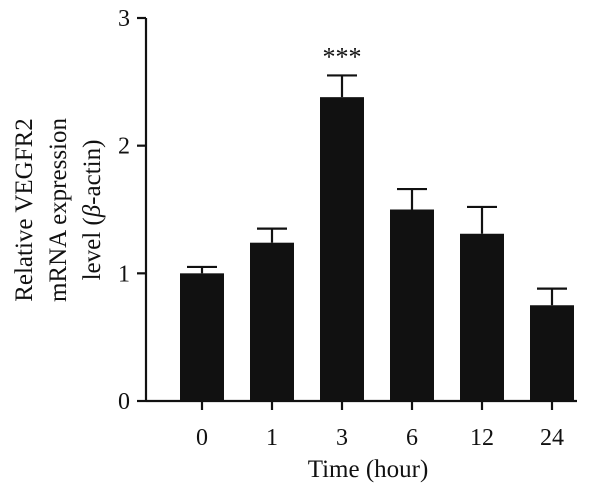 This screenshot has height=491, width=600. Describe the element at coordinates (92, 172) in the screenshot. I see `y-axis-title-line-3-suffix: -actin)` at that location.